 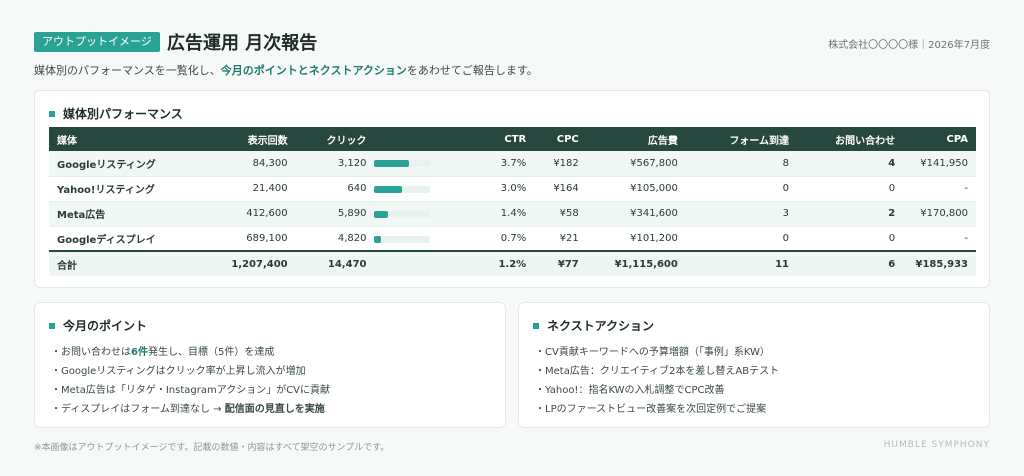 What do you see at coordinates (850, 189) in the screenshot?
I see `inquiries: 0` at bounding box center [850, 189].